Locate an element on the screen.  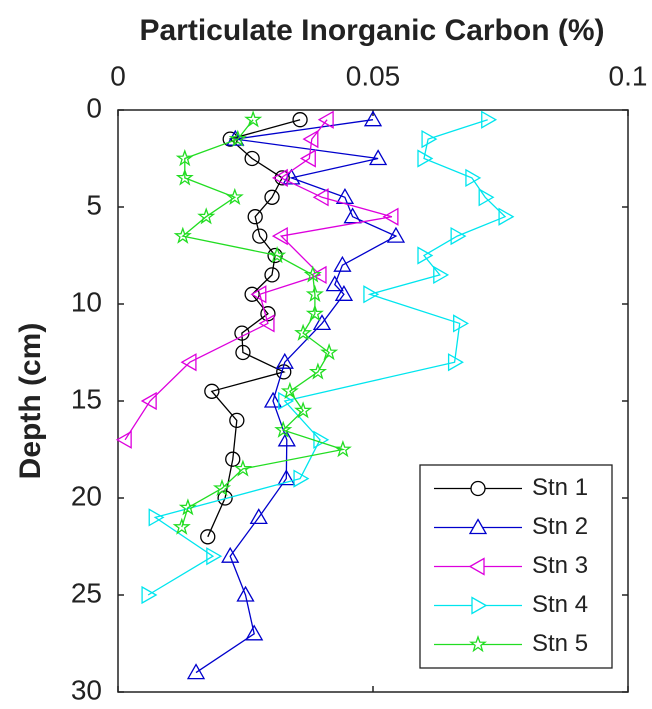
y-tick-label: 10 is located at coordinates (86, 301).